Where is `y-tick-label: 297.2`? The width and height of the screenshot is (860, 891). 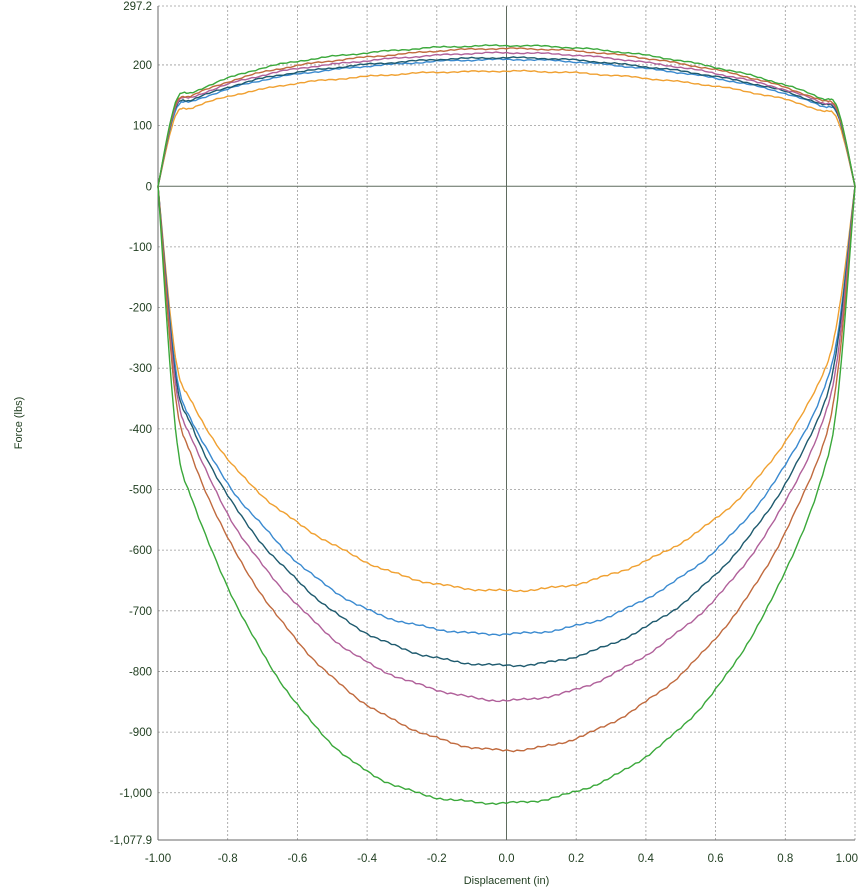 y-tick-label: 297.2 is located at coordinates (137, 7).